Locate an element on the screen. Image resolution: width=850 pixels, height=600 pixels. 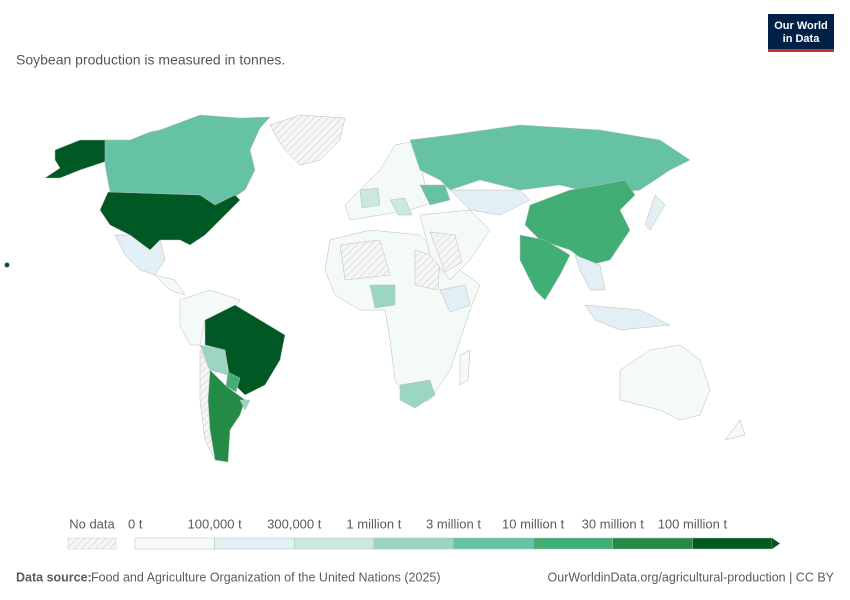
hawaii is located at coordinates (7, 265).